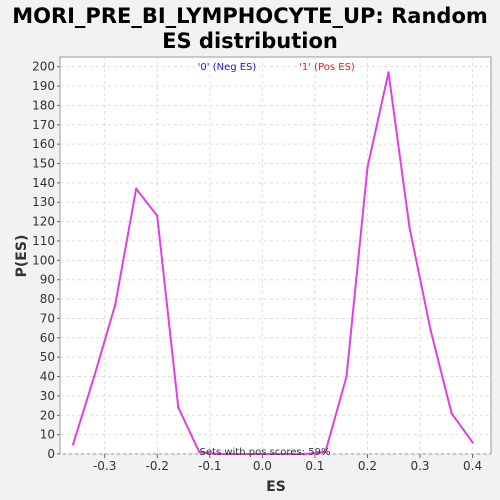 The image size is (500, 500). What do you see at coordinates (43, 125) in the screenshot?
I see `y-tick-label-17: 170` at bounding box center [43, 125].